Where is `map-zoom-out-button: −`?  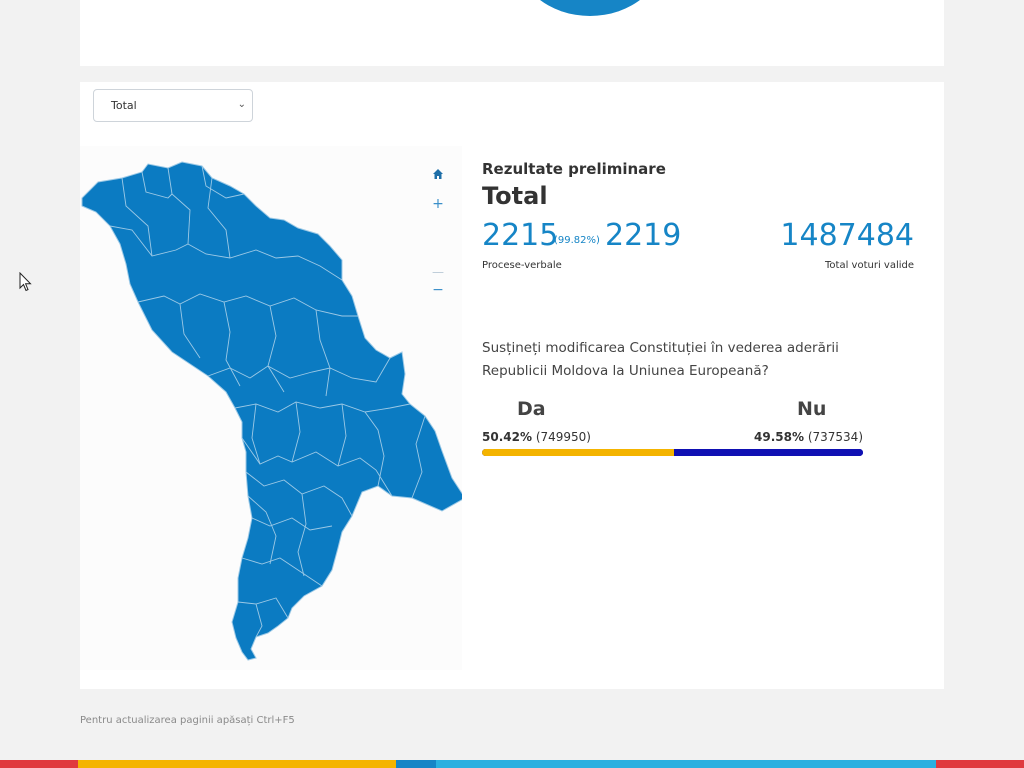
map-zoom-out-button: − is located at coordinates (438, 290).